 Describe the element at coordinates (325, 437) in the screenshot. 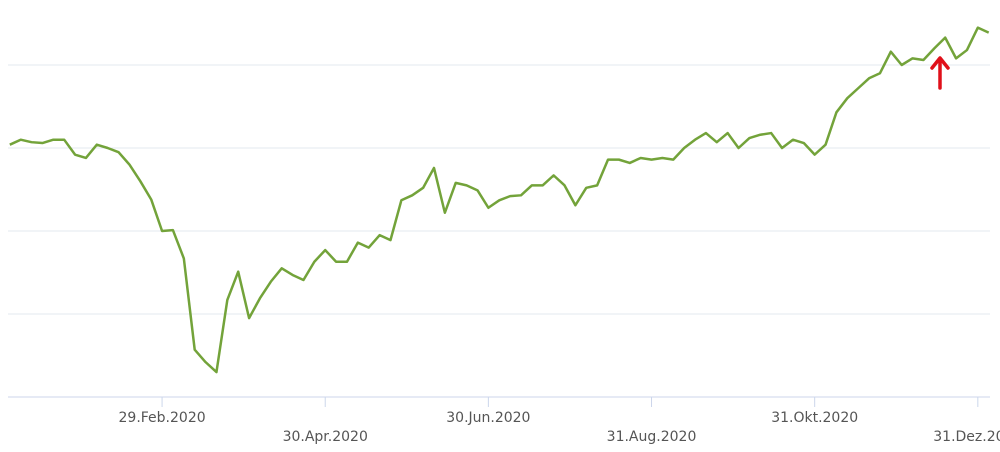

I see `x-tick-label: 30.Apr.2020` at that location.